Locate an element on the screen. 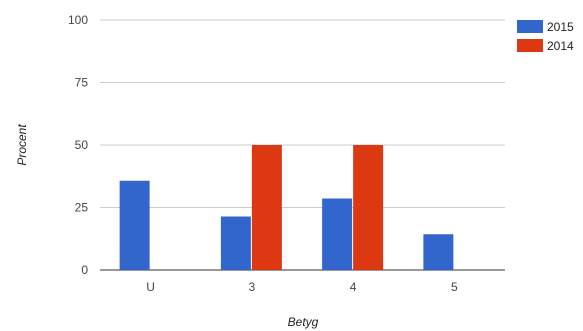 This screenshot has width=583, height=331. y-tick-label: 0 is located at coordinates (84, 270).